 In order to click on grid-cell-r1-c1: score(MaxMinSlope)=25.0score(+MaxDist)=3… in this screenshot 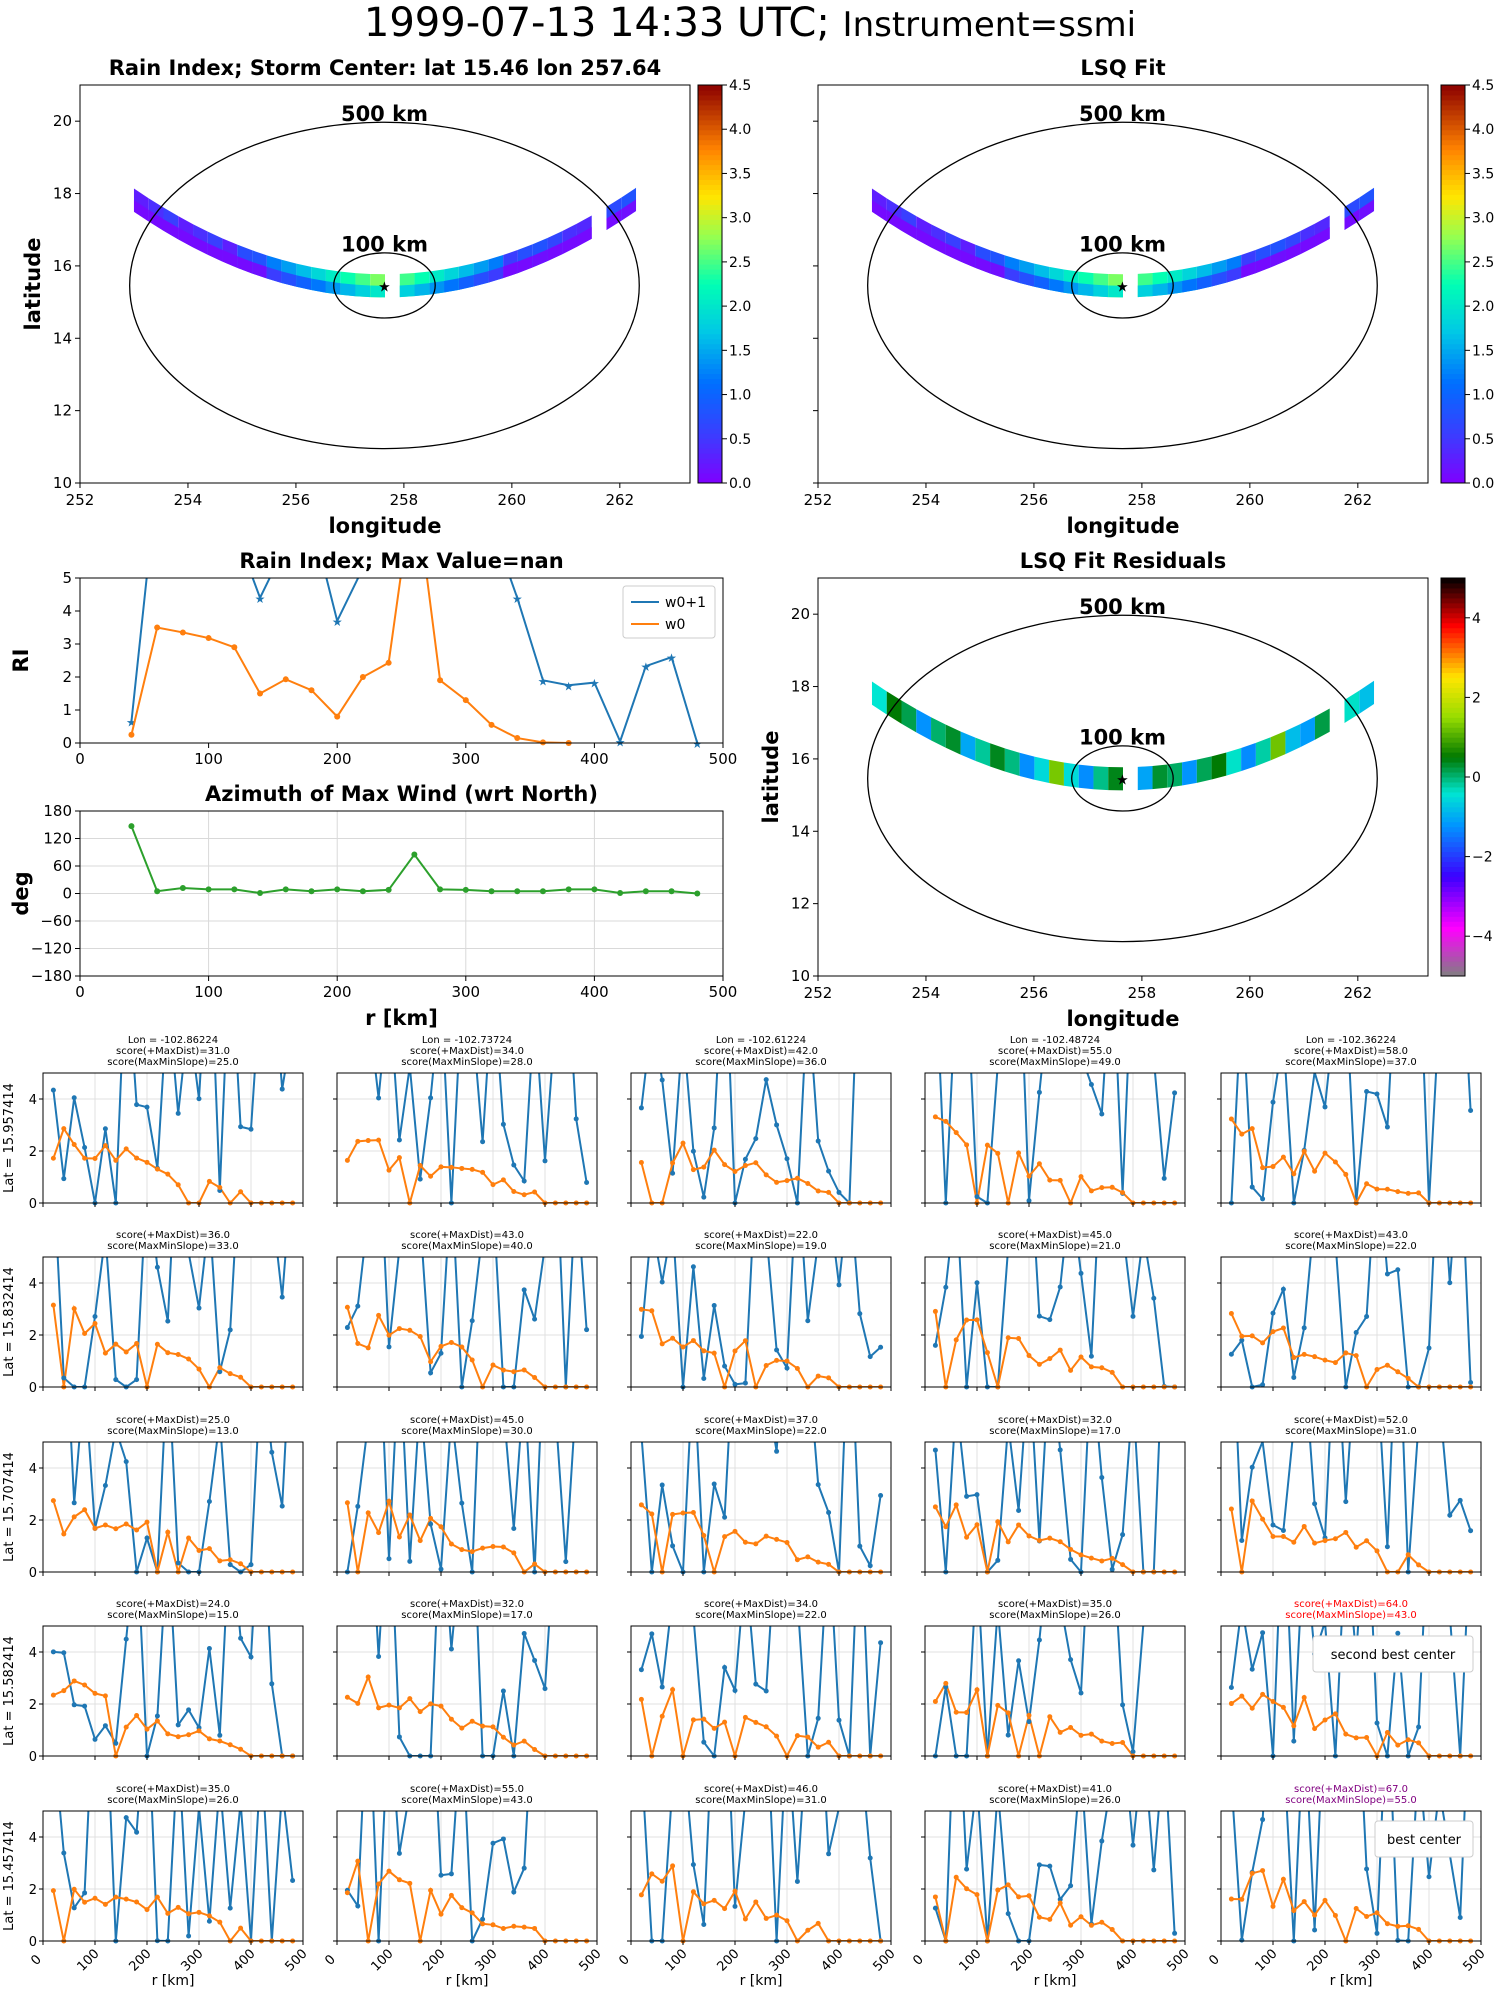, I will do `click(153, 1123)`.